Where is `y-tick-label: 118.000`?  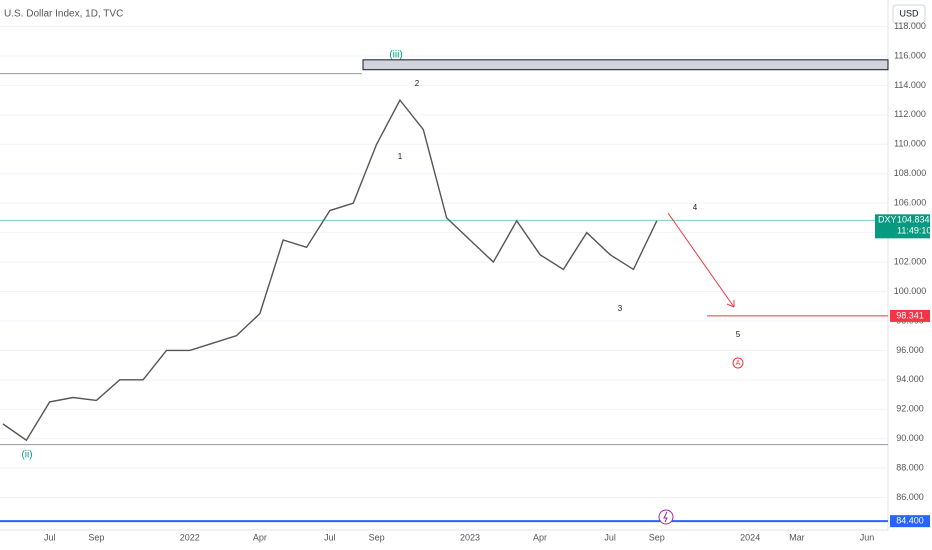
y-tick-label: 118.000 is located at coordinates (910, 26).